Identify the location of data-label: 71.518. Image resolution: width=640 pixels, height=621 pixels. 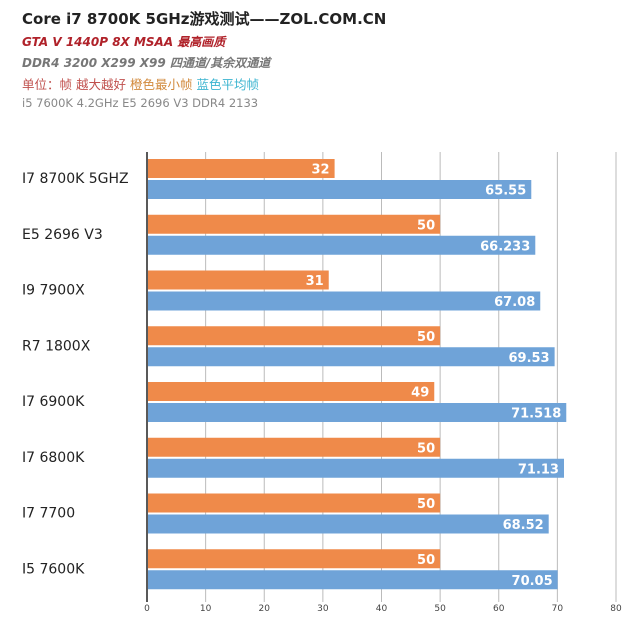
(536, 414).